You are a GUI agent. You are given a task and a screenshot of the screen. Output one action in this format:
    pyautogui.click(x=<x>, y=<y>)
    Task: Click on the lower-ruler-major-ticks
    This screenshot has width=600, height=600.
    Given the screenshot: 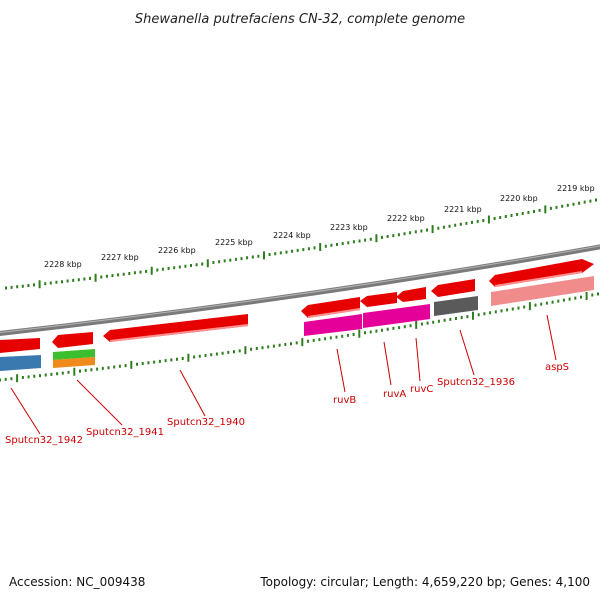 What is the action you would take?
    pyautogui.click(x=302, y=337)
    